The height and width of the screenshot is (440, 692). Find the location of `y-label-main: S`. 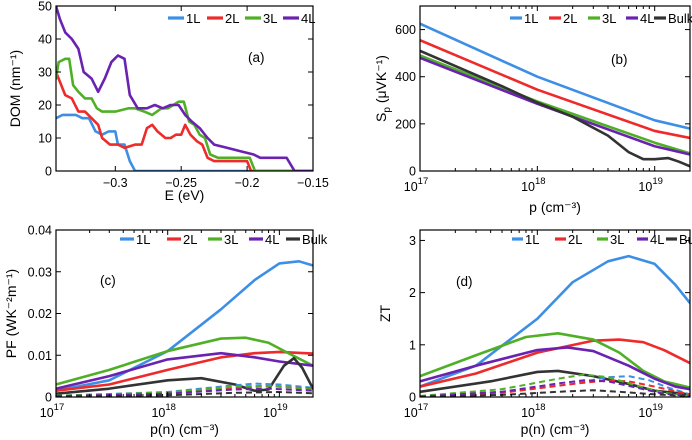

y-label-main: S is located at coordinates (381, 117).